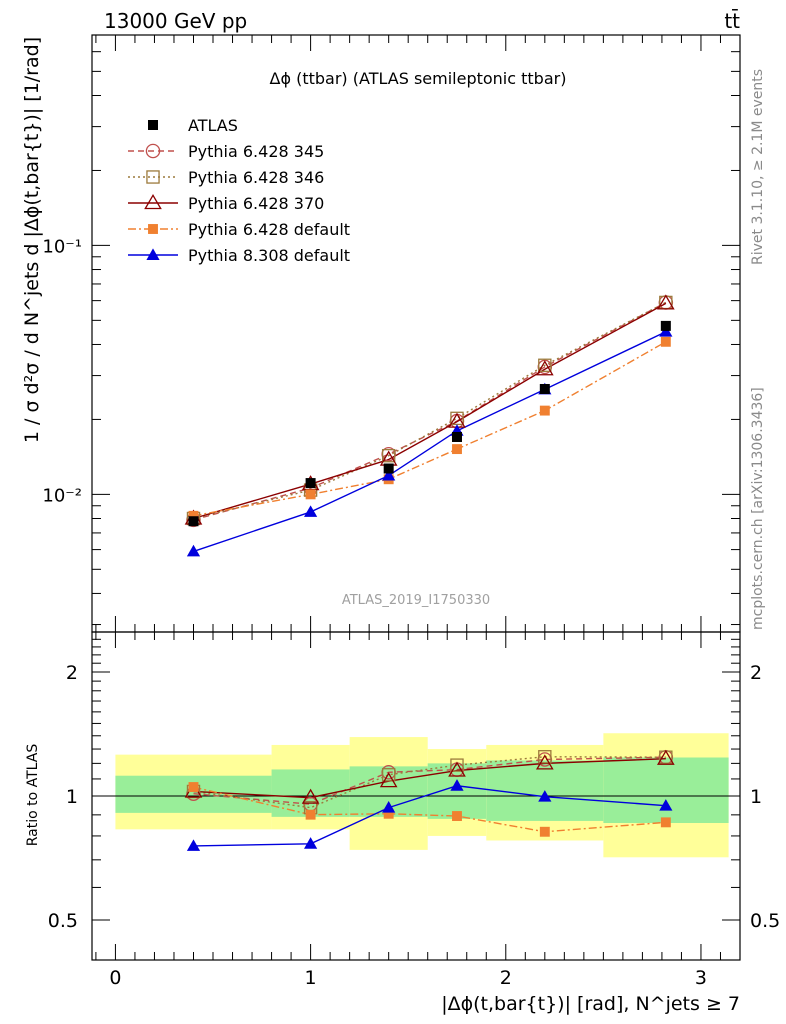 The height and width of the screenshot is (1024, 786). I want to click on y-axis-label-ratio: Ratio to ATLAS, so click(33, 795).